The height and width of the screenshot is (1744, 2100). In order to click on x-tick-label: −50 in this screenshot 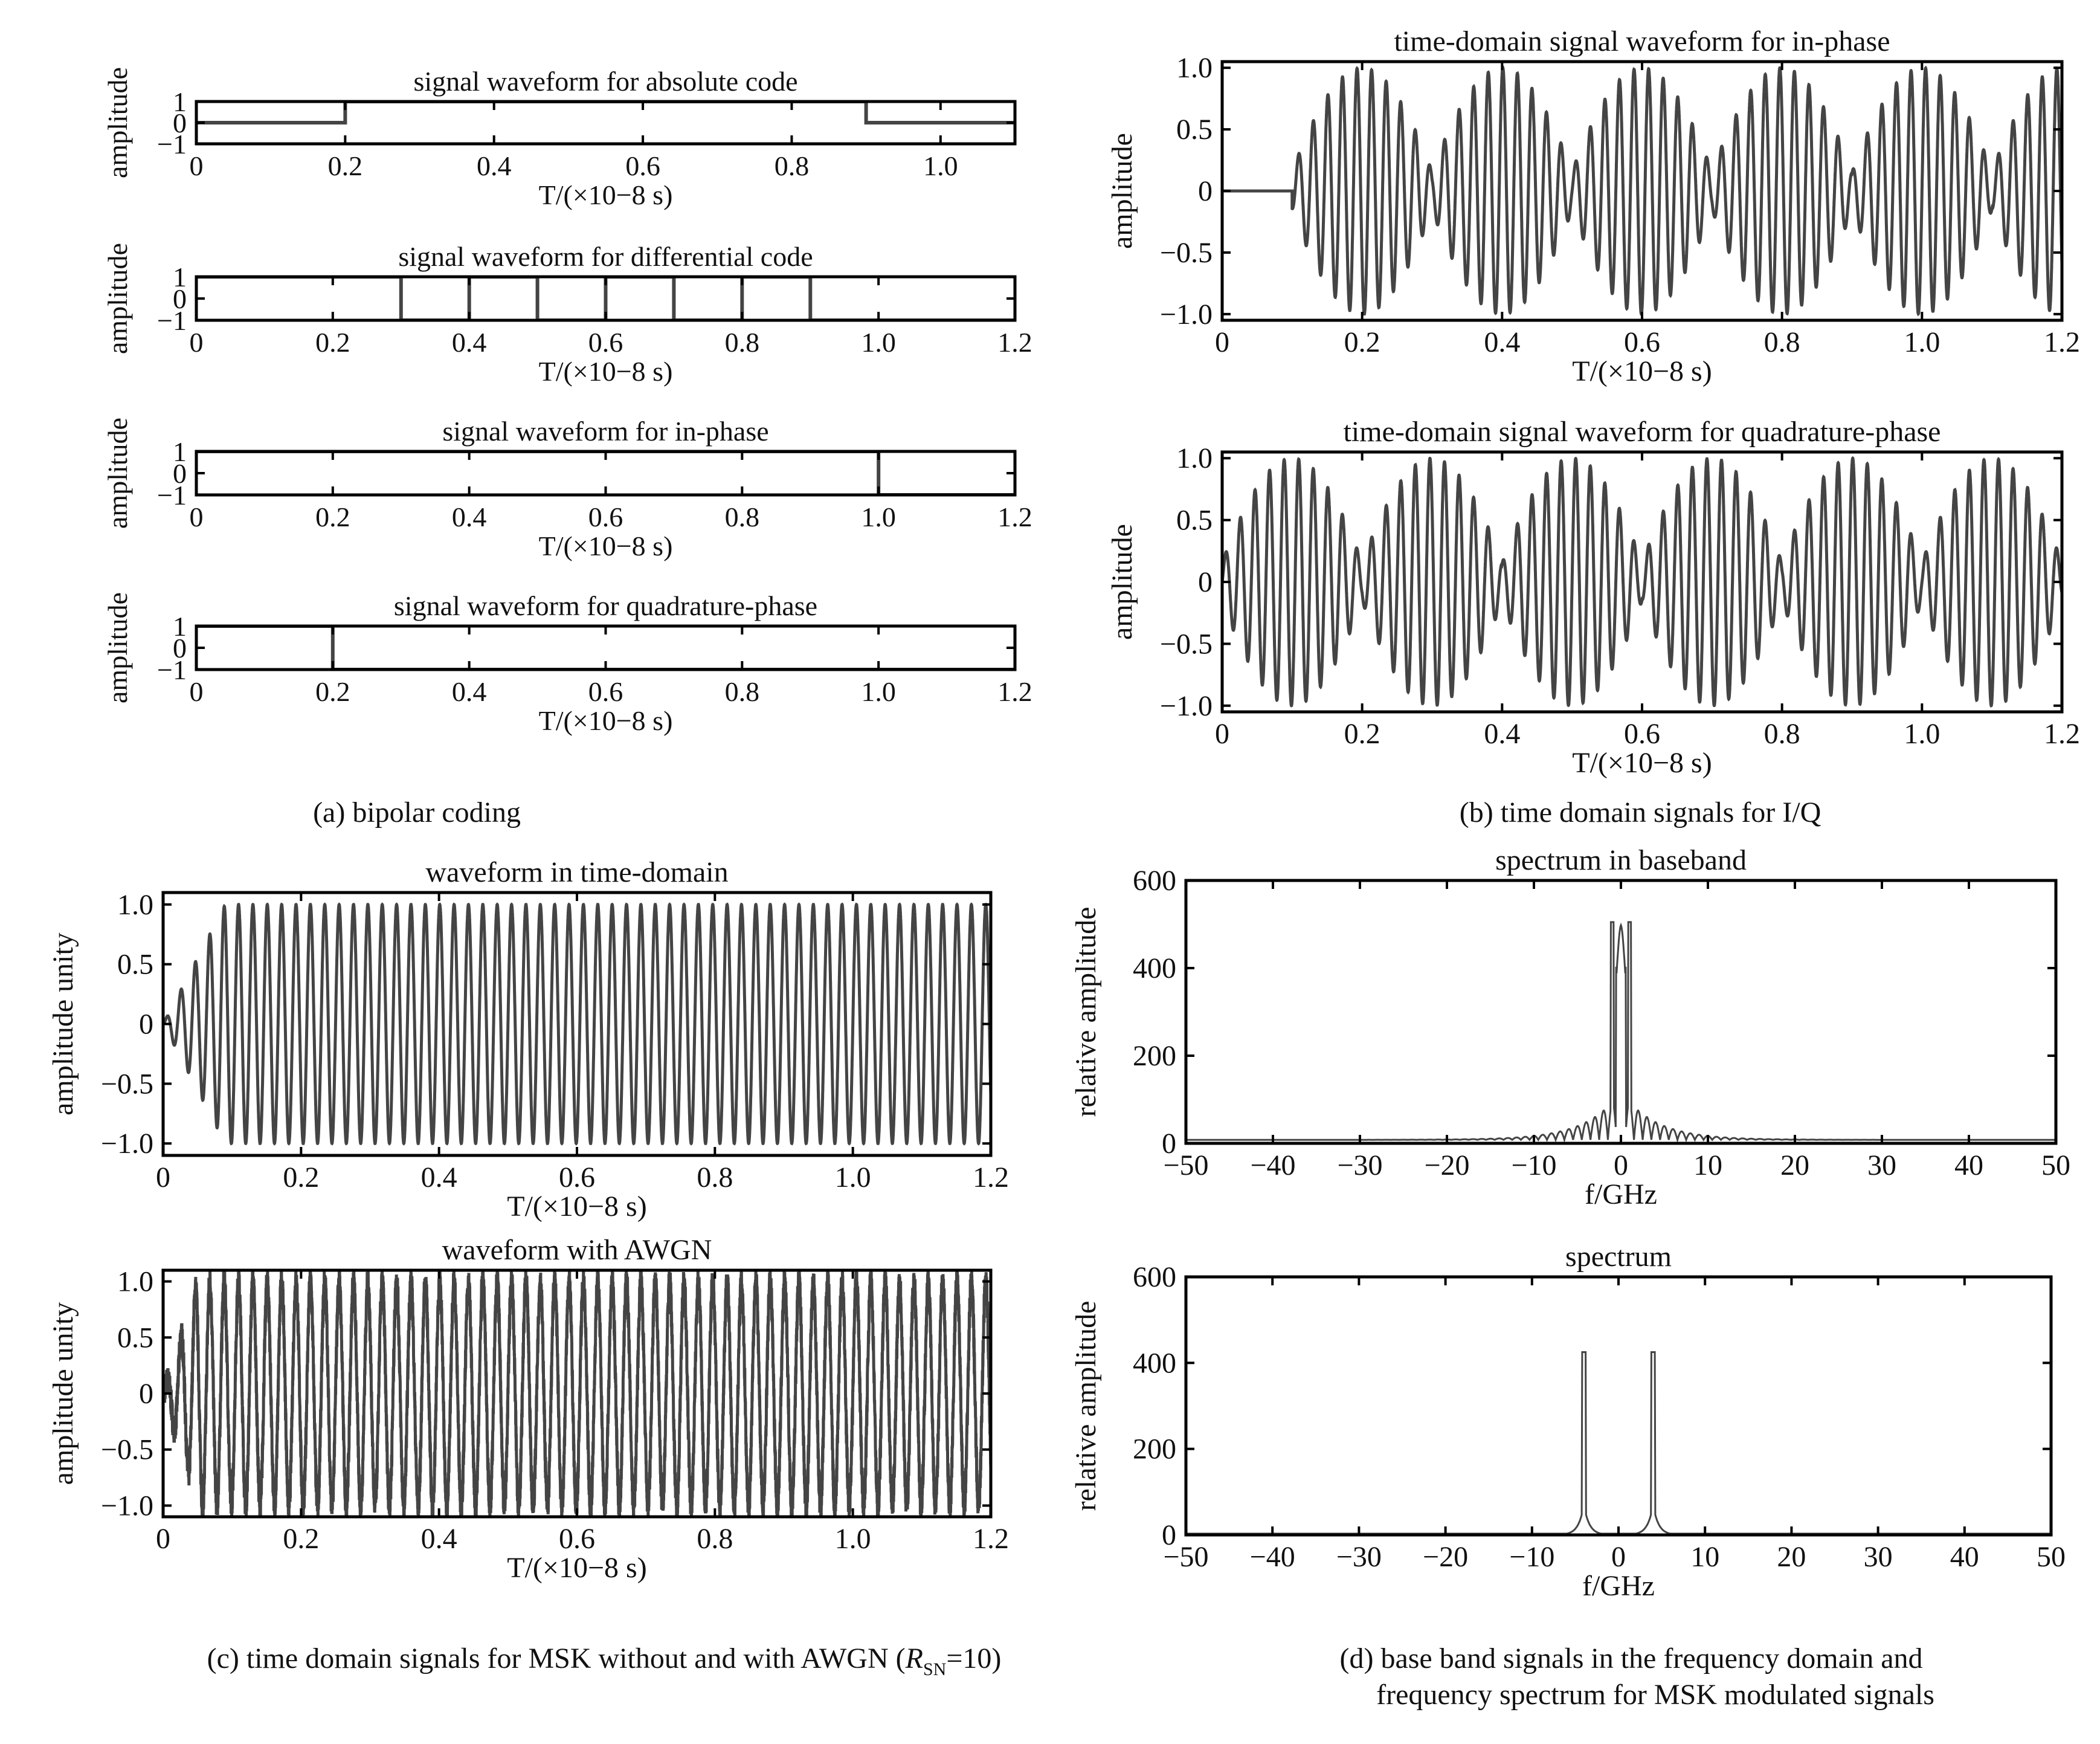, I will do `click(1185, 1165)`.